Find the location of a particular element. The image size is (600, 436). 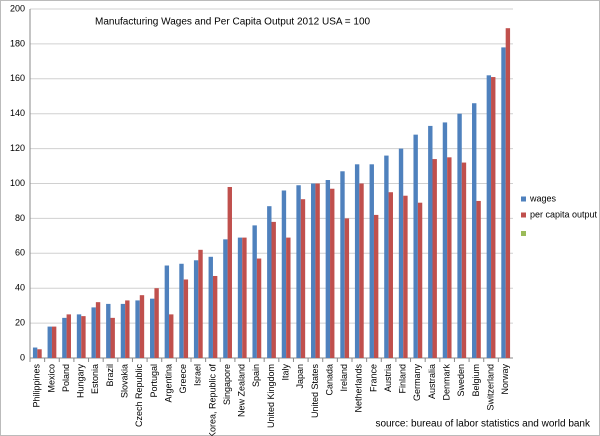

x-tick-label: Ireland is located at coordinates (344, 378).